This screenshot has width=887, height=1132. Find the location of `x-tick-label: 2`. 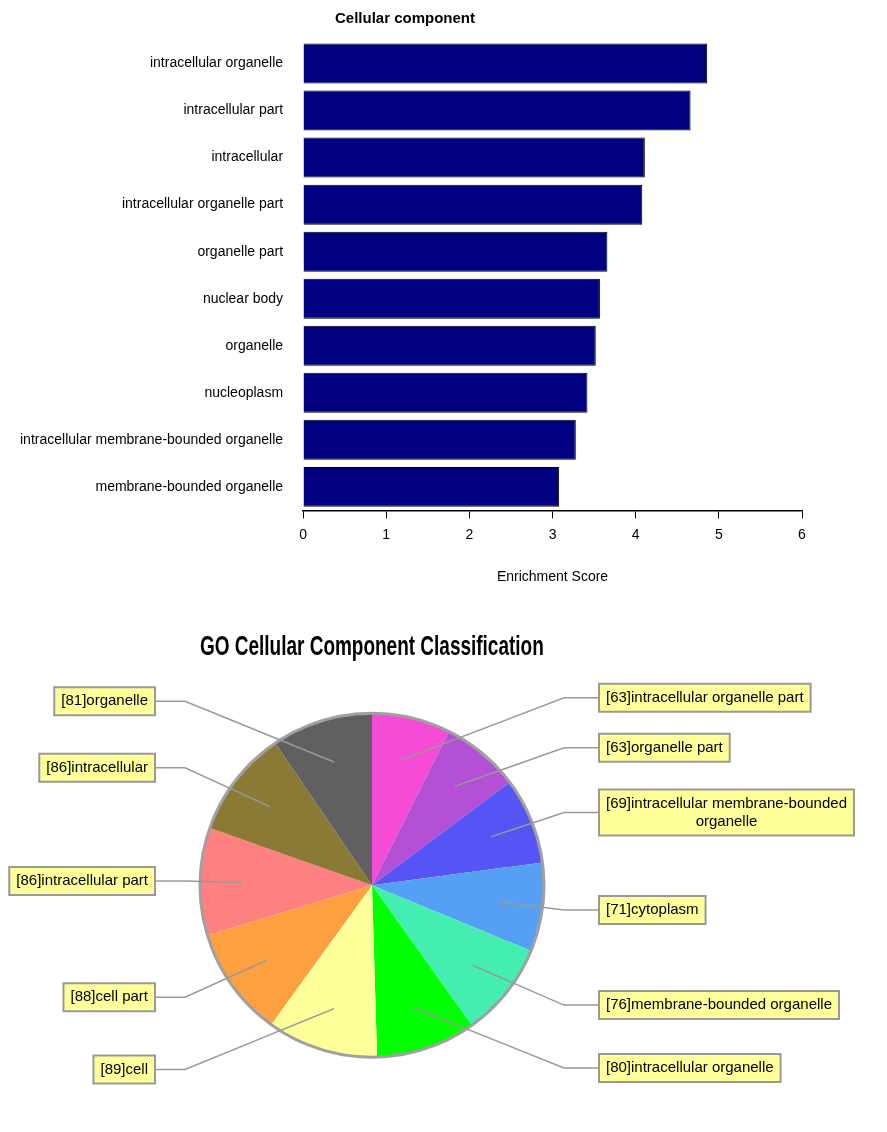

x-tick-label: 2 is located at coordinates (469, 533).